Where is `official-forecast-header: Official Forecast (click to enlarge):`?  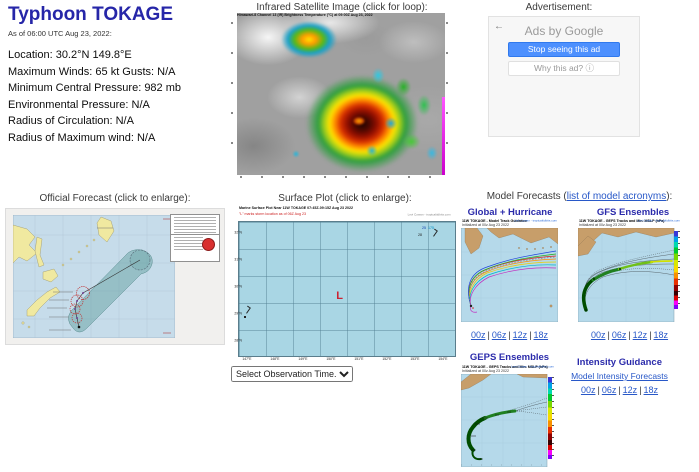
official-forecast-header: Official Forecast (click to enlarge): is located at coordinates (115, 198).